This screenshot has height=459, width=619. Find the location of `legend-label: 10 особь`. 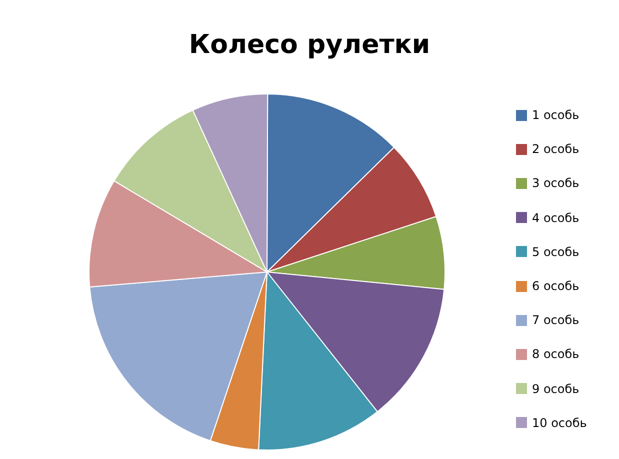

legend-label: 10 особь is located at coordinates (559, 423).